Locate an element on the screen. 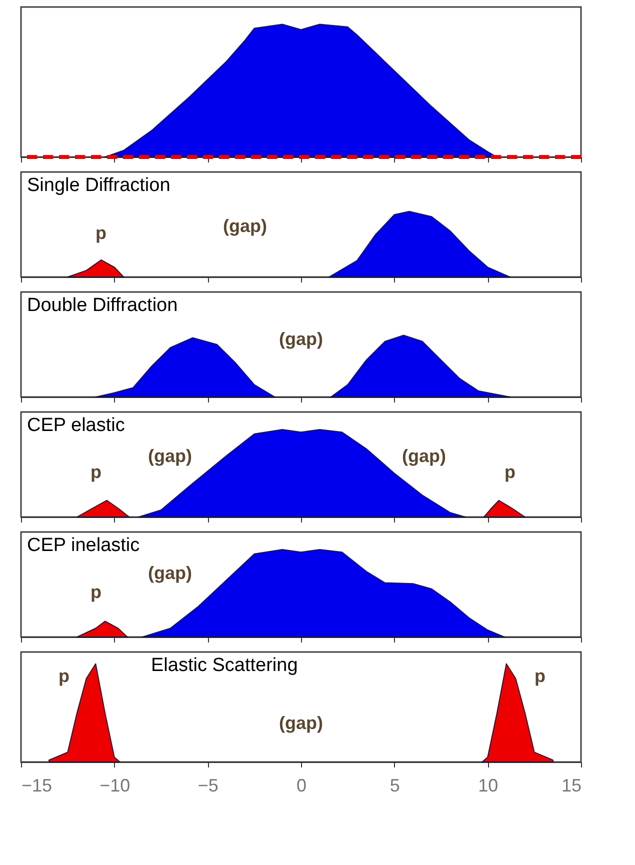 This screenshot has height=865, width=635. x-tick-label: −15 is located at coordinates (37, 786).